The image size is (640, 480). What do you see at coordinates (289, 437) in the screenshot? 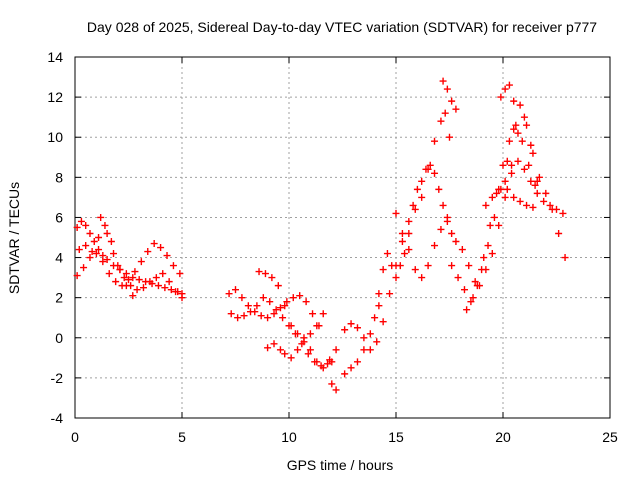
I see `x-tick-label: 10` at bounding box center [289, 437].